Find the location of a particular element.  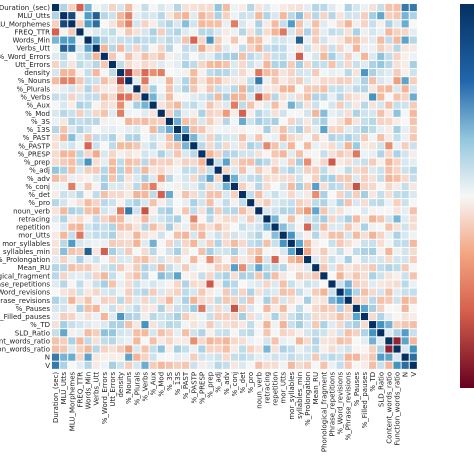

x-tick-label: %_PAST is located at coordinates (186, 385).